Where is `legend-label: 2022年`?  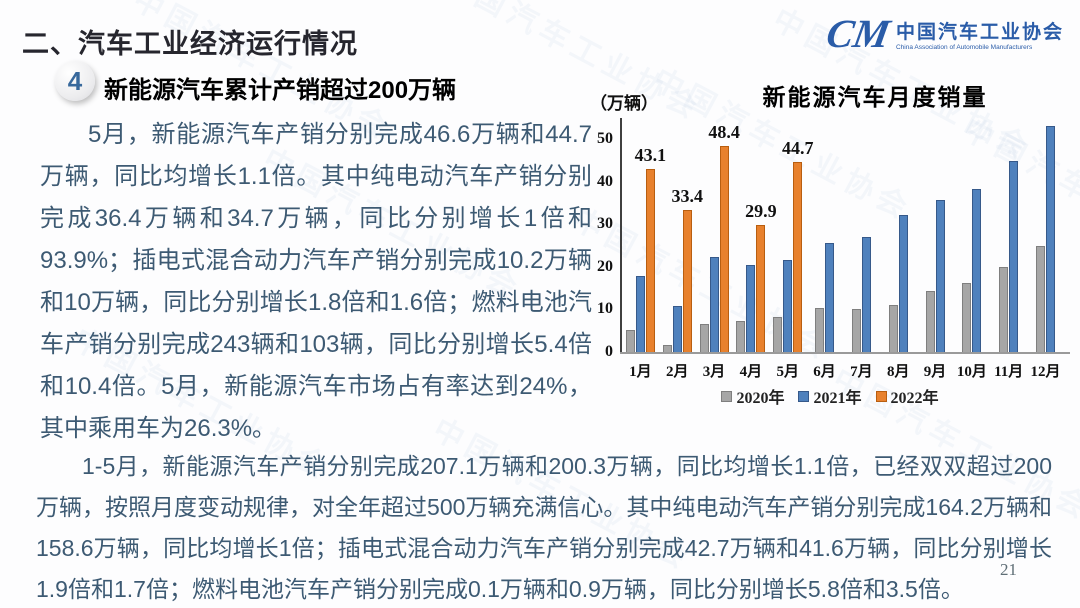
legend-label: 2022年 is located at coordinates (914, 398).